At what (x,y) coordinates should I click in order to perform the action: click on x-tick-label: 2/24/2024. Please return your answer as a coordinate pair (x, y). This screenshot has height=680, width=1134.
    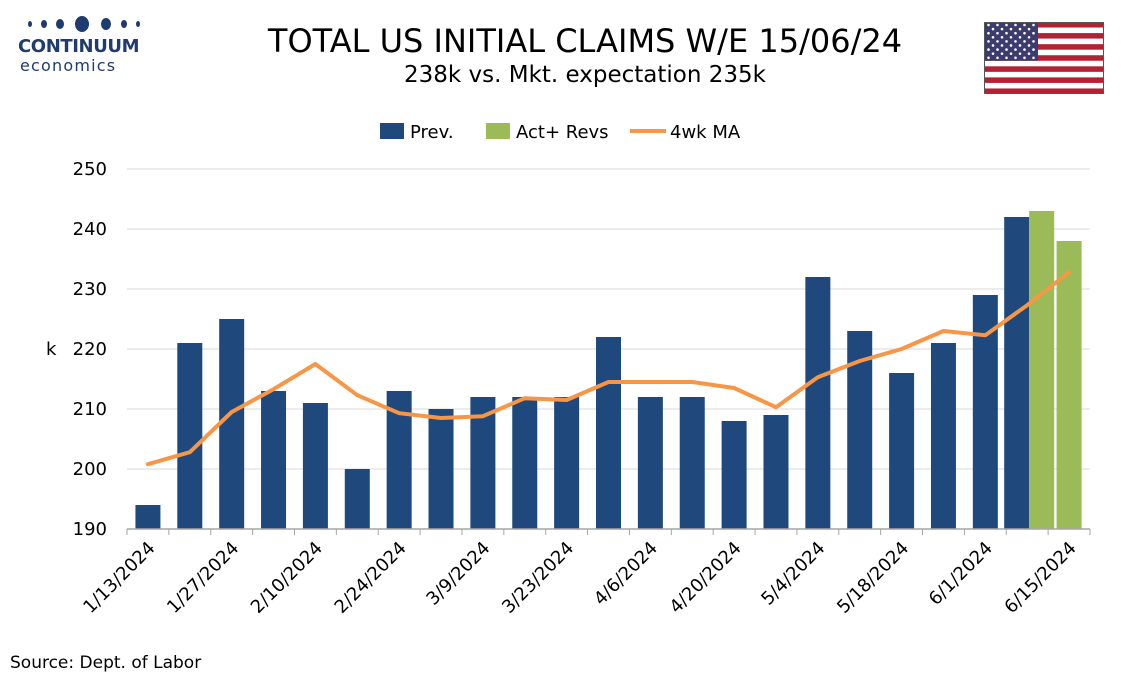
    Looking at the image, I should click on (371, 578).